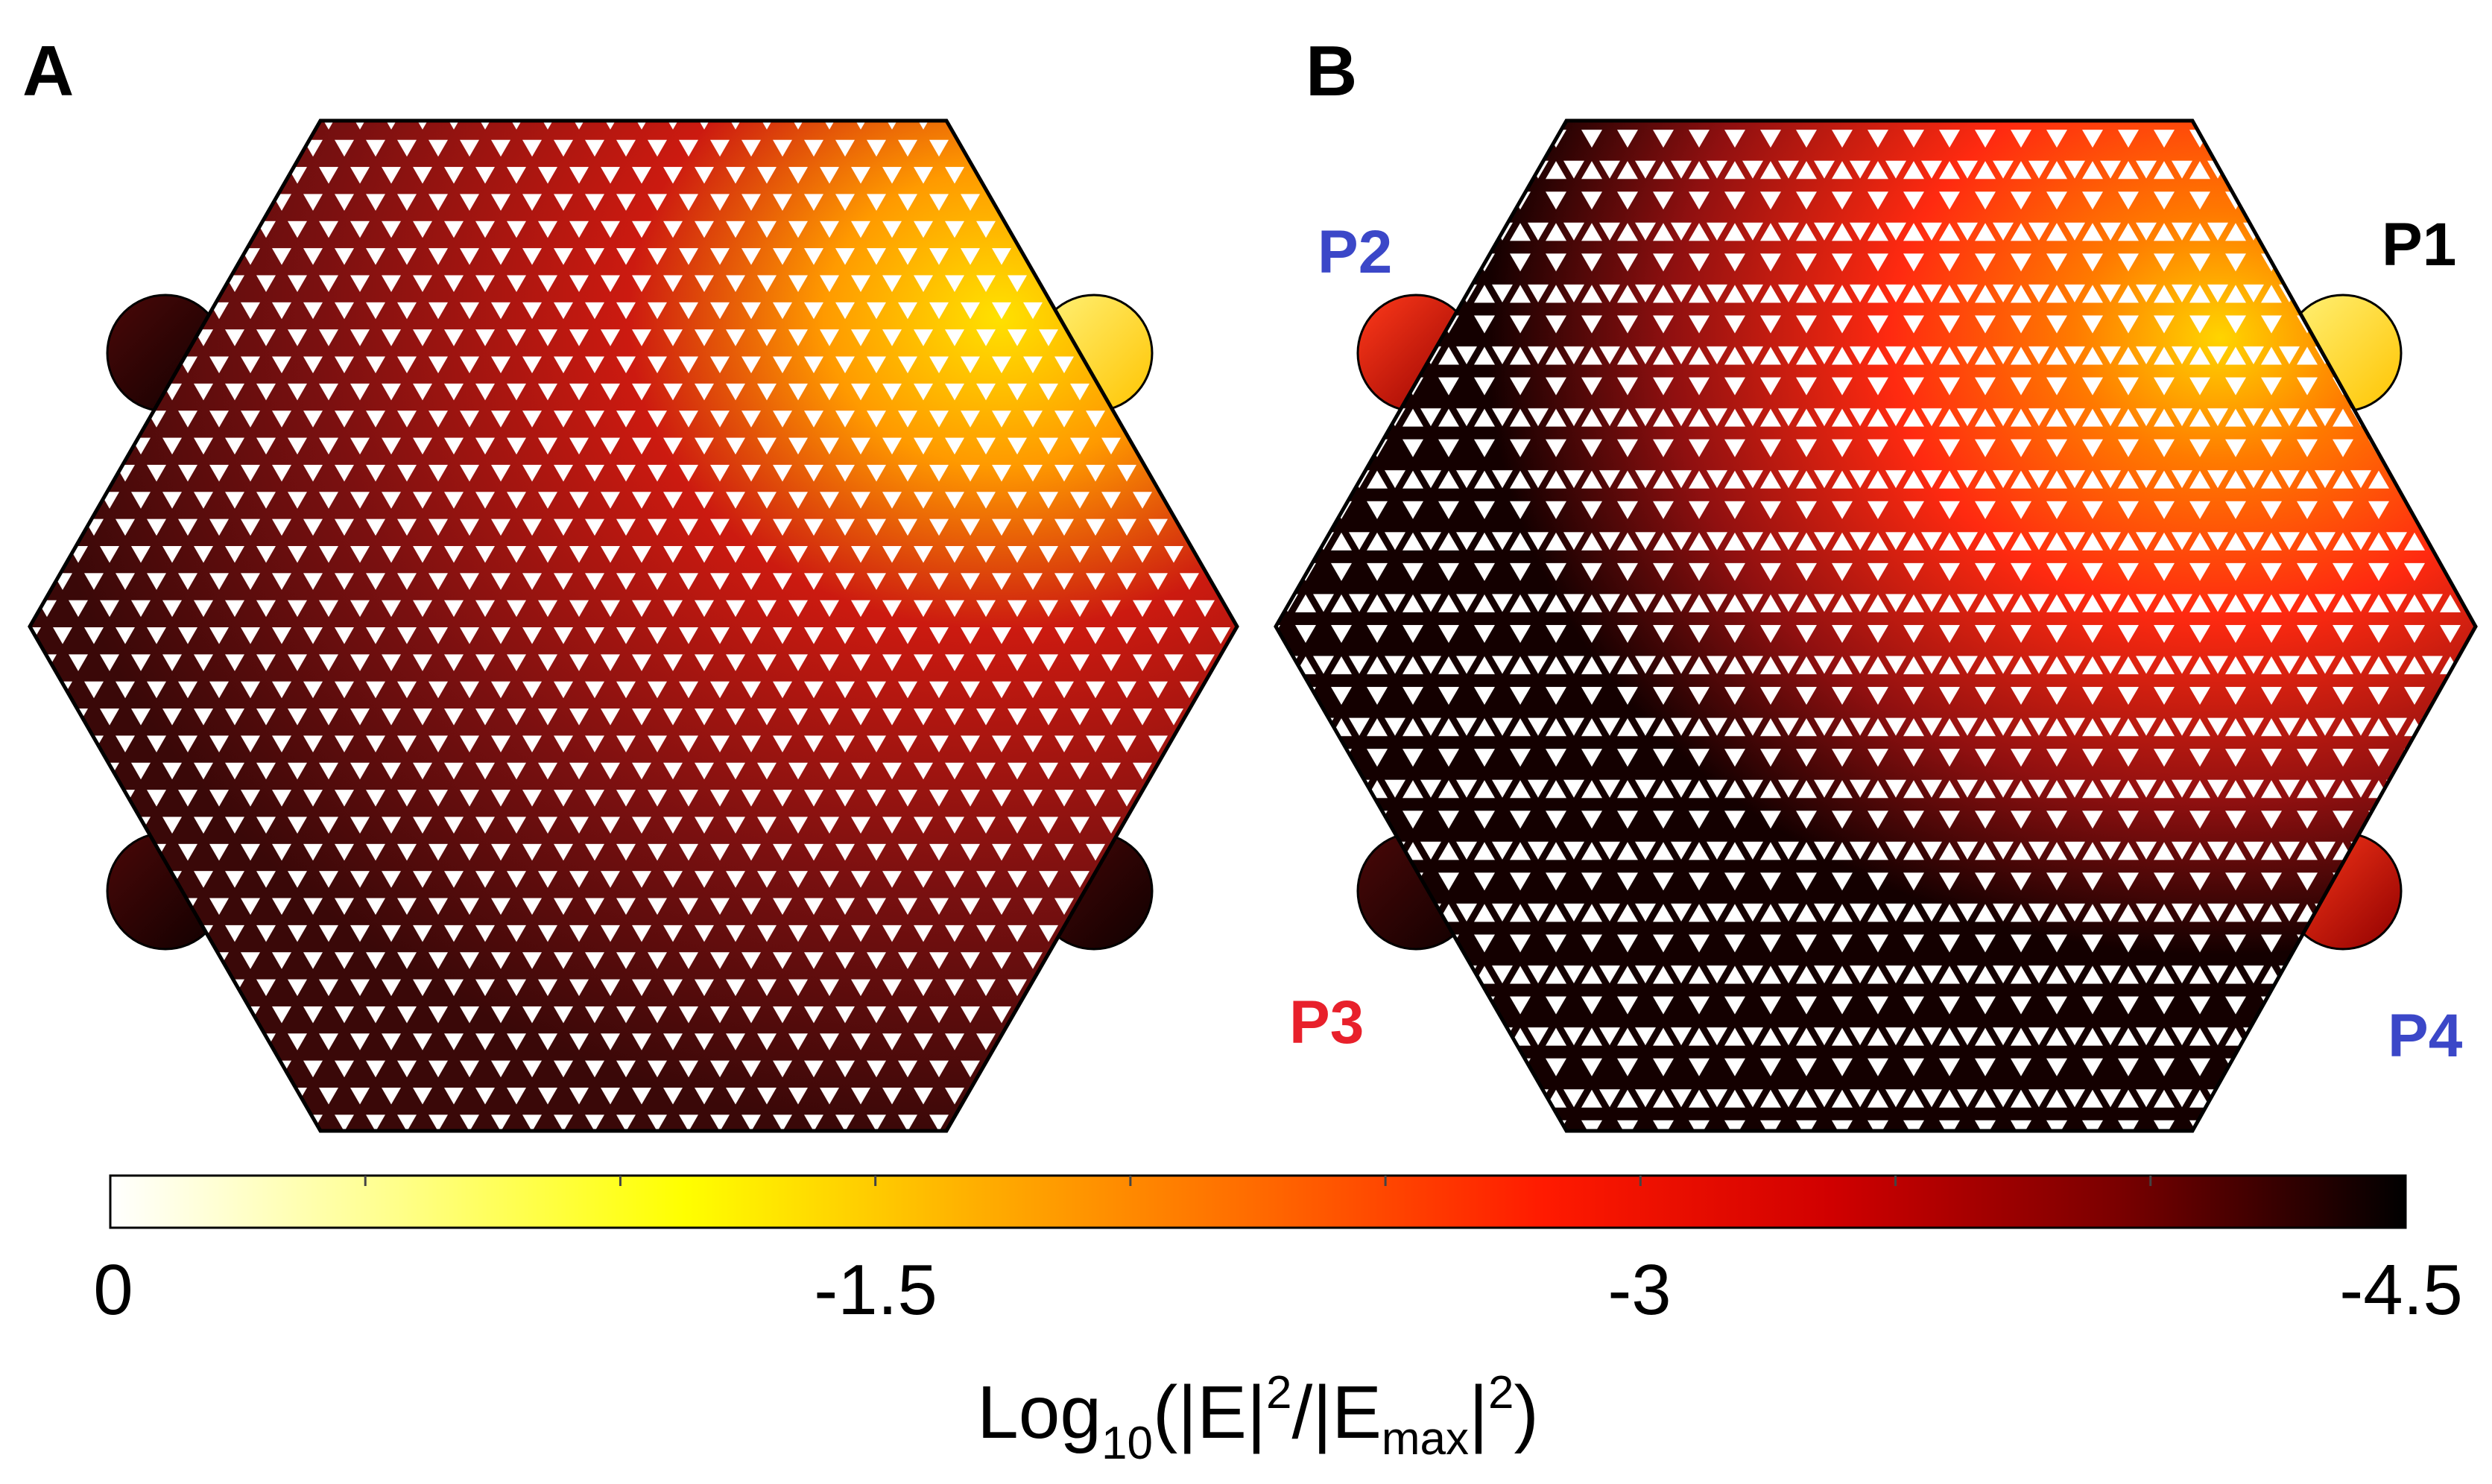 The height and width of the screenshot is (1484, 2492). What do you see at coordinates (113, 1290) in the screenshot?
I see `colorbar-tick-label-0: 0` at bounding box center [113, 1290].